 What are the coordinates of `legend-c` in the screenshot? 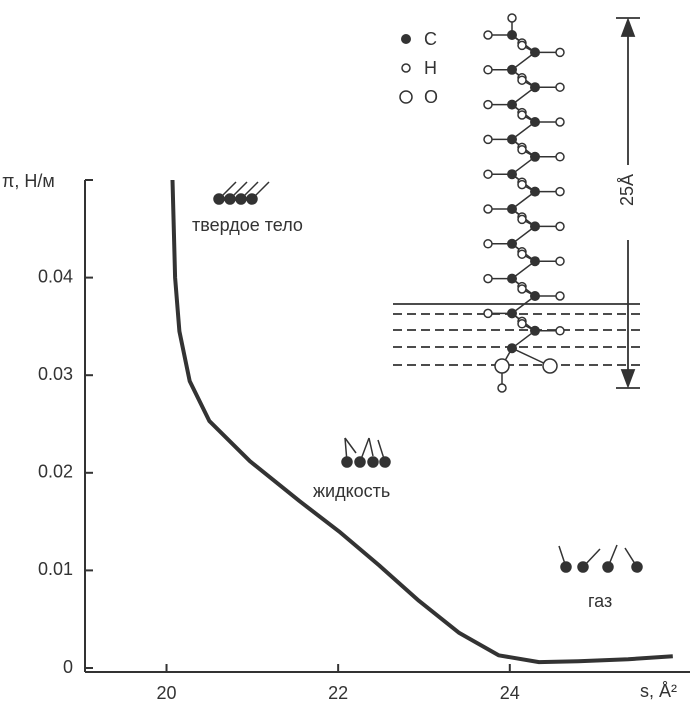 It's located at (406, 39).